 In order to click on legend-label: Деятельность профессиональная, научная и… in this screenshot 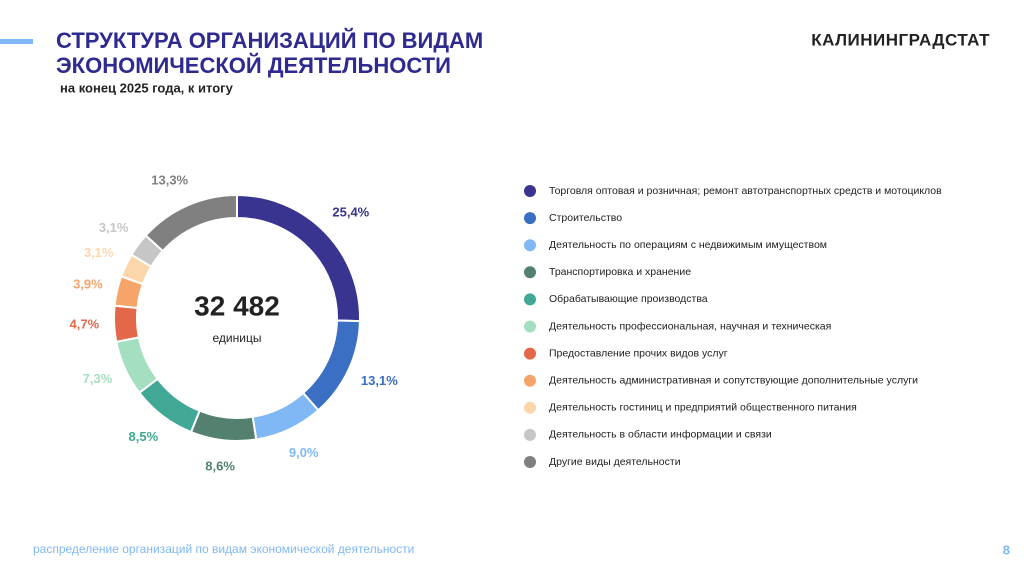, I will do `click(690, 326)`.